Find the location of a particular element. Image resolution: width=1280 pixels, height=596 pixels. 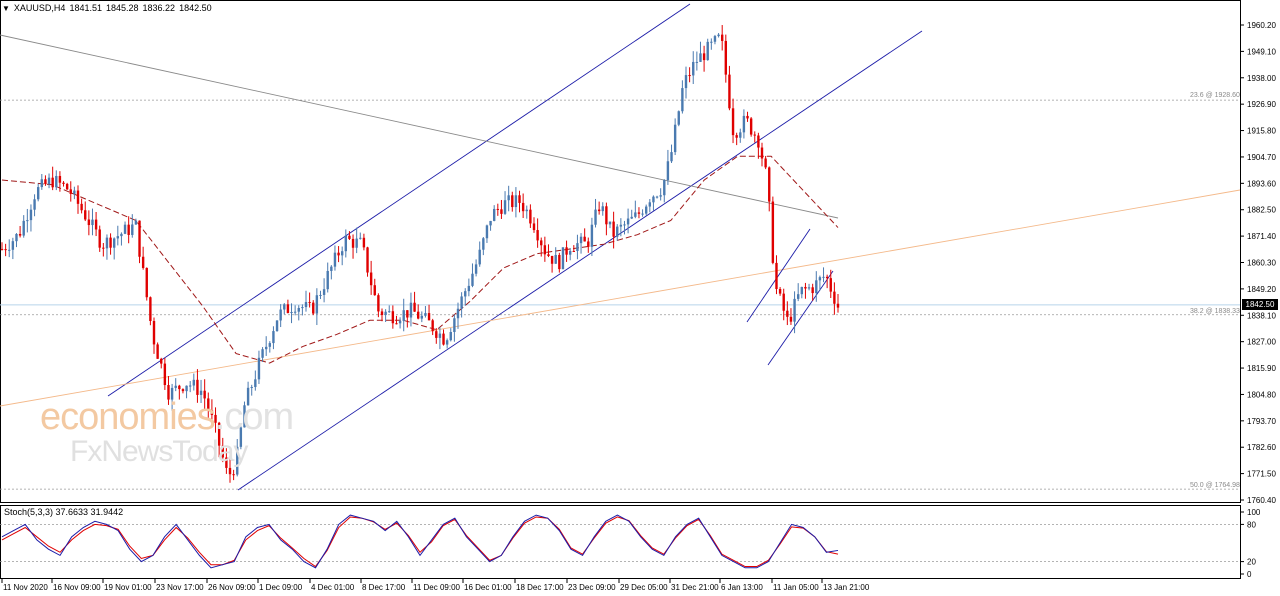

time-tick-label: 13 Jan 21:00 is located at coordinates (846, 587).